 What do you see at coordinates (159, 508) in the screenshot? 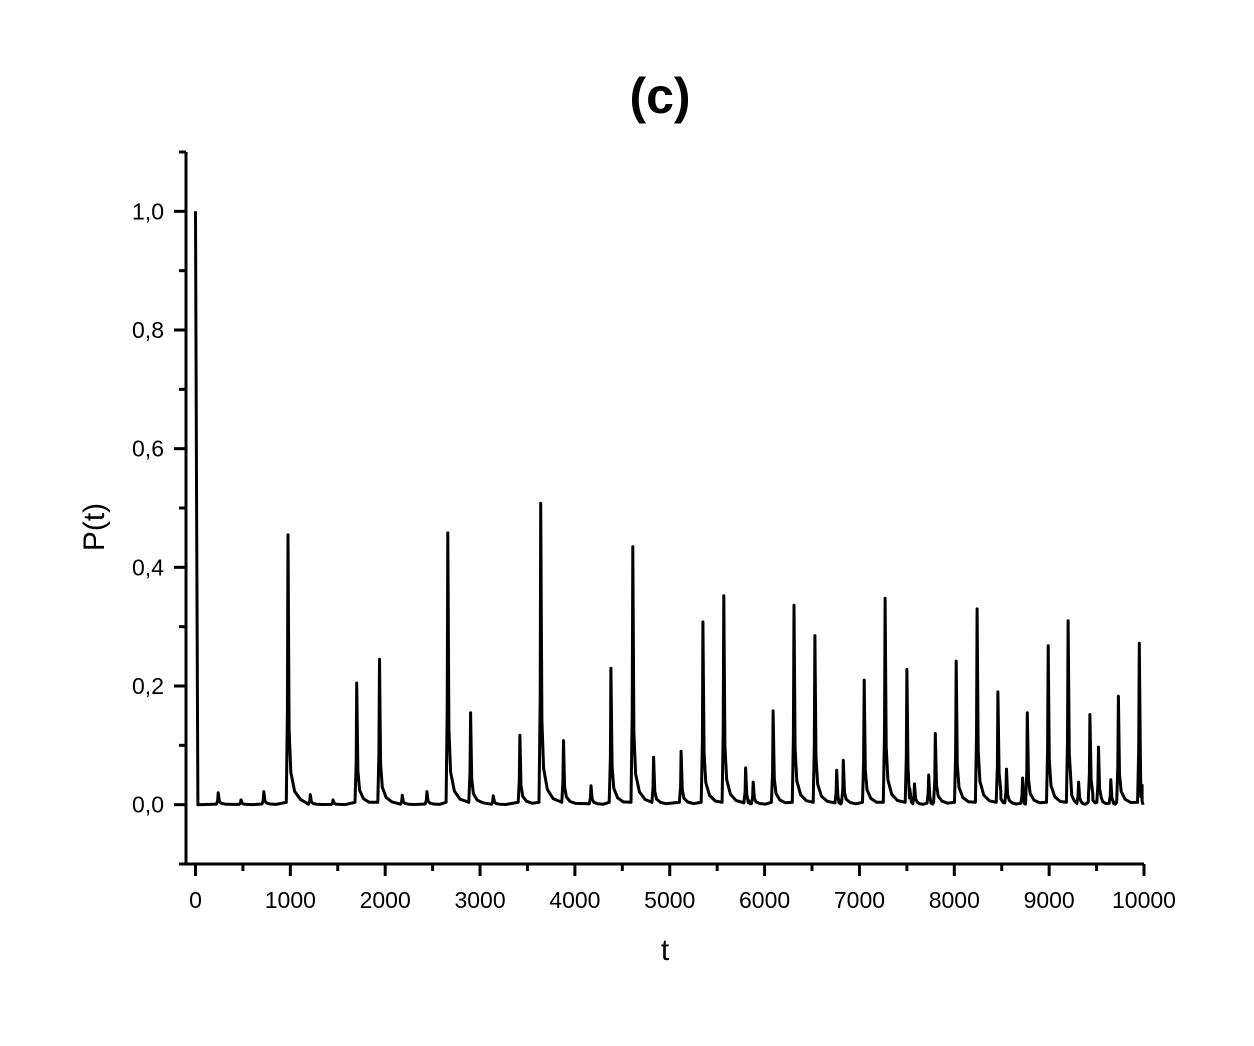
I see `y-ticks: 0,0 0,2 0,4 0,6 0,8 1,0` at bounding box center [159, 508].